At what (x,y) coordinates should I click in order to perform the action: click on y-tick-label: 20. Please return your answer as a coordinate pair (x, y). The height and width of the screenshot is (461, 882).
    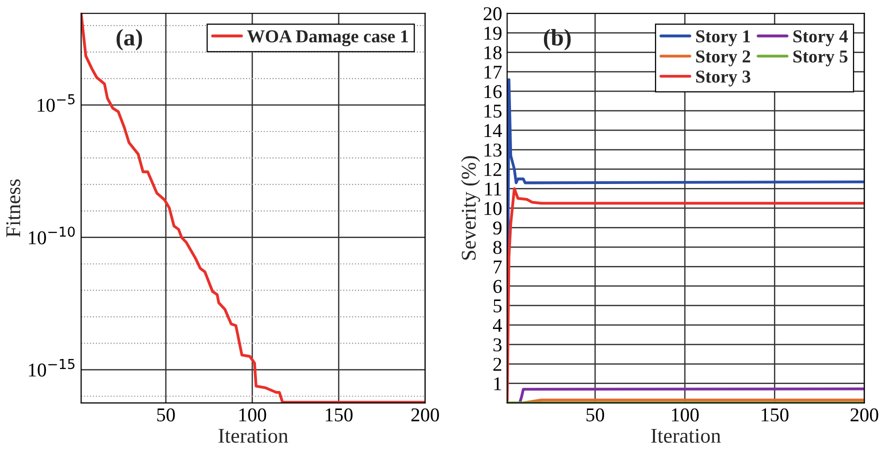
    Looking at the image, I should click on (493, 13).